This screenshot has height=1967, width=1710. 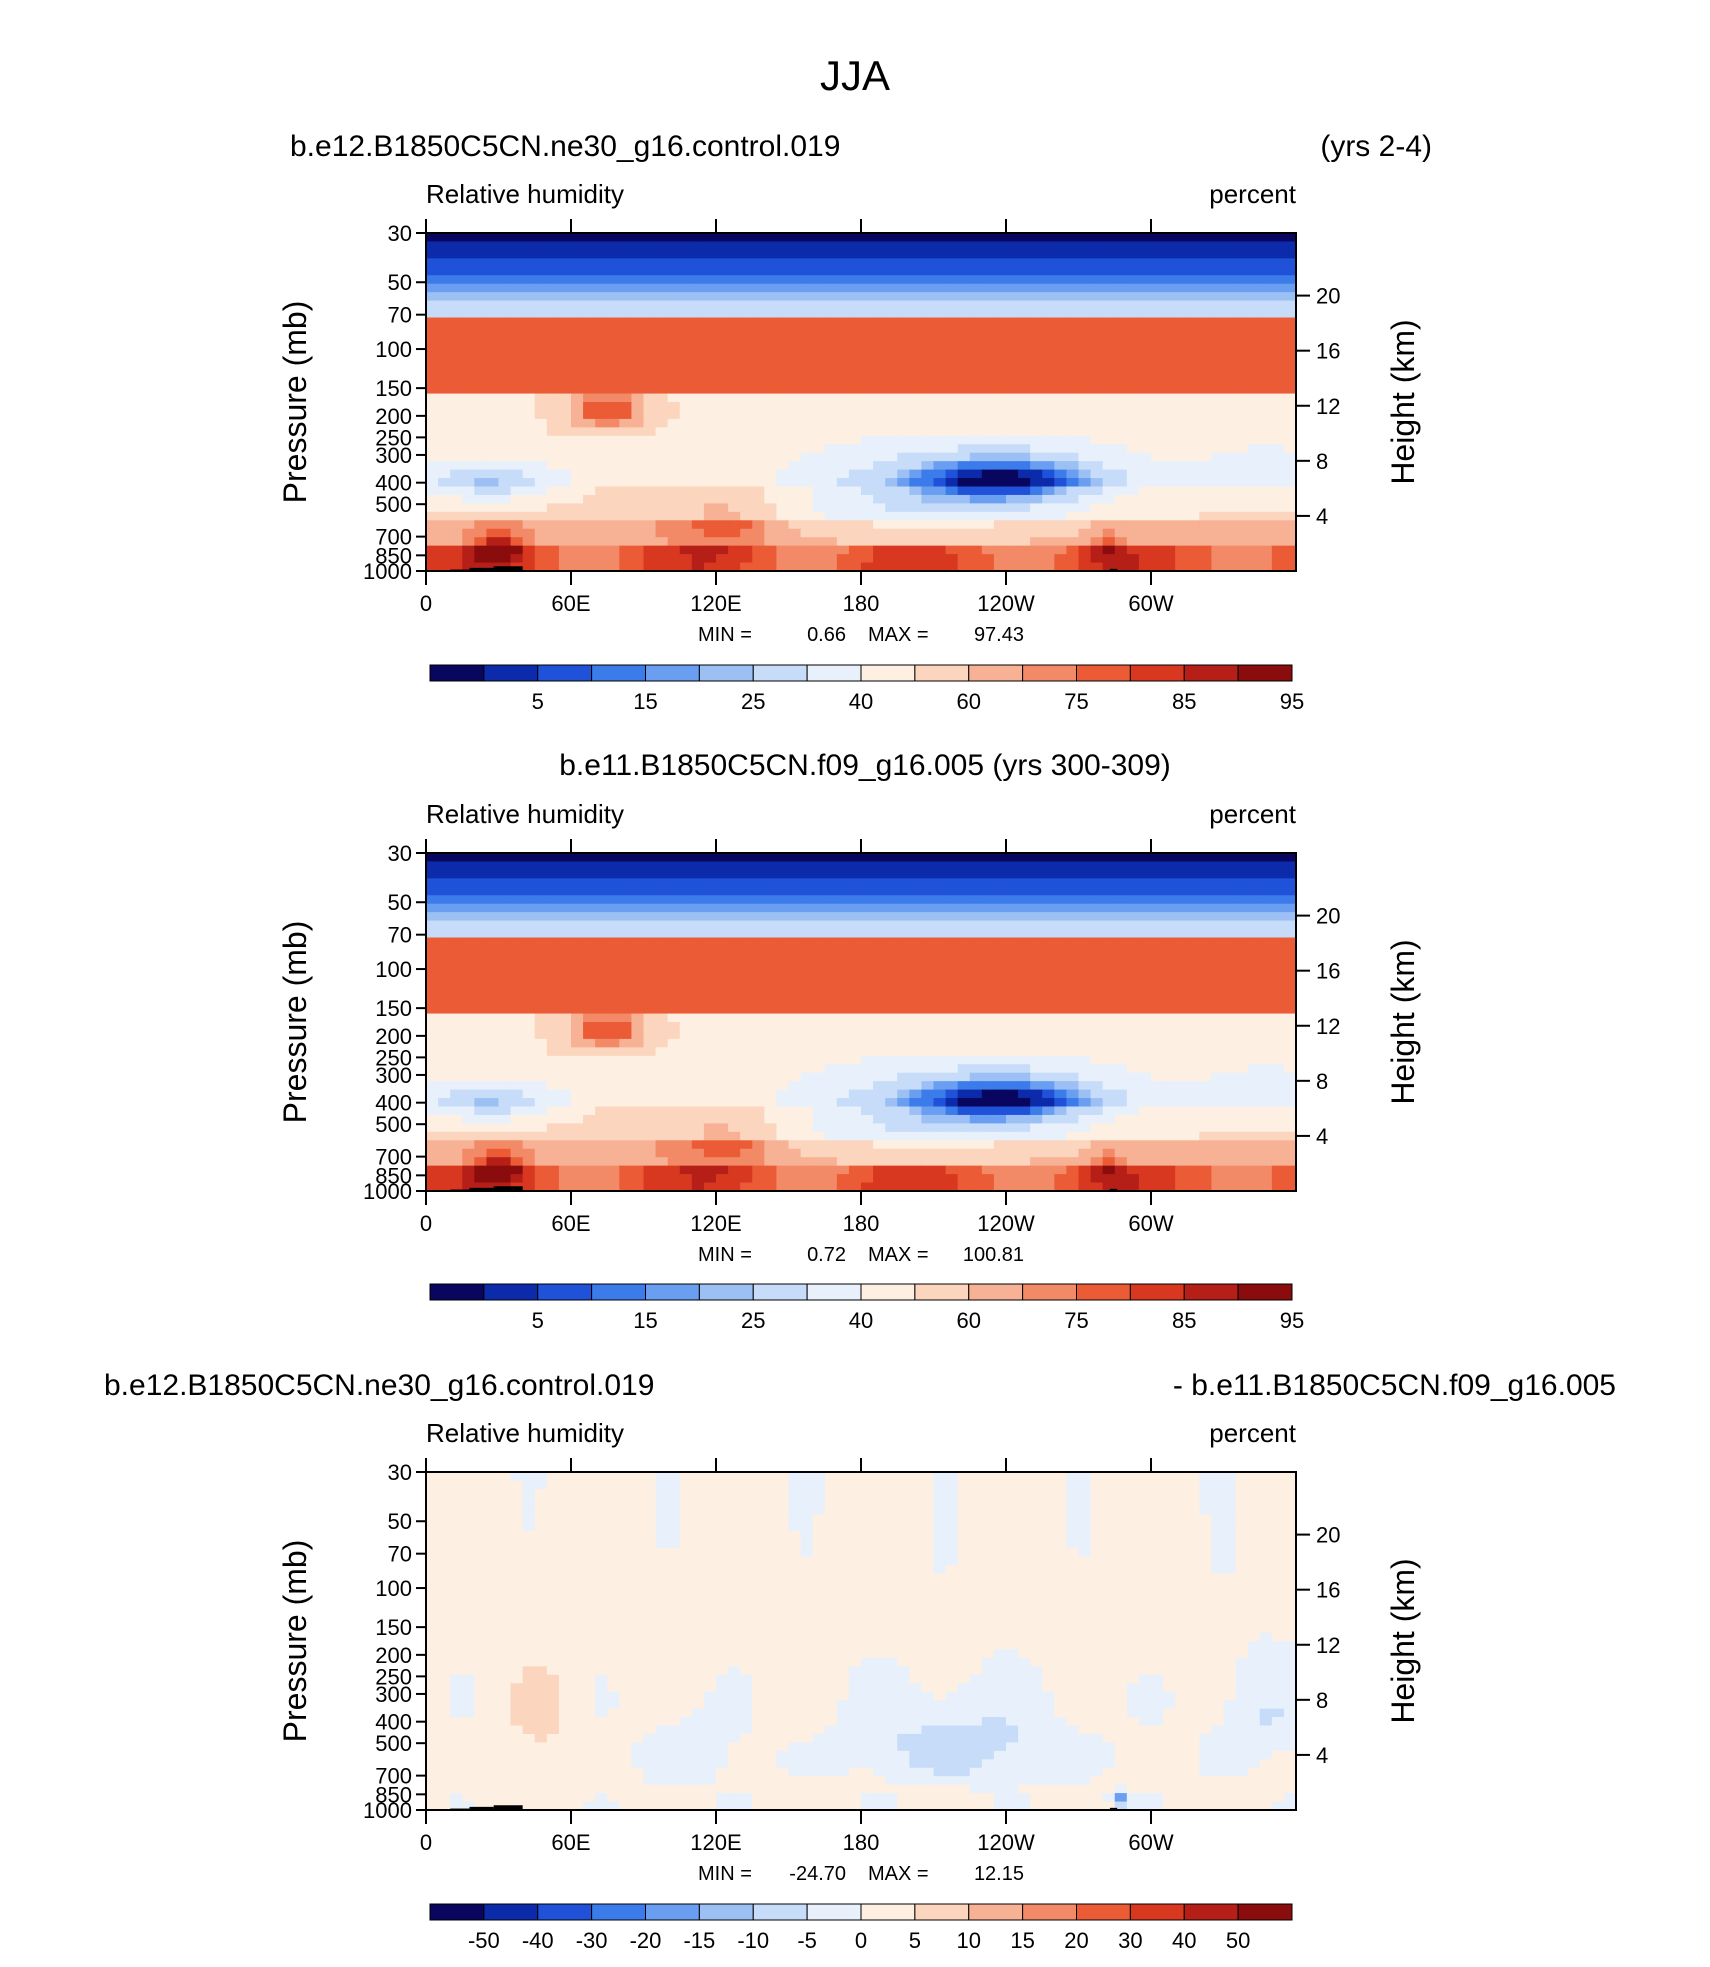 What do you see at coordinates (393, 349) in the screenshot?
I see `y-tick-label: 100` at bounding box center [393, 349].